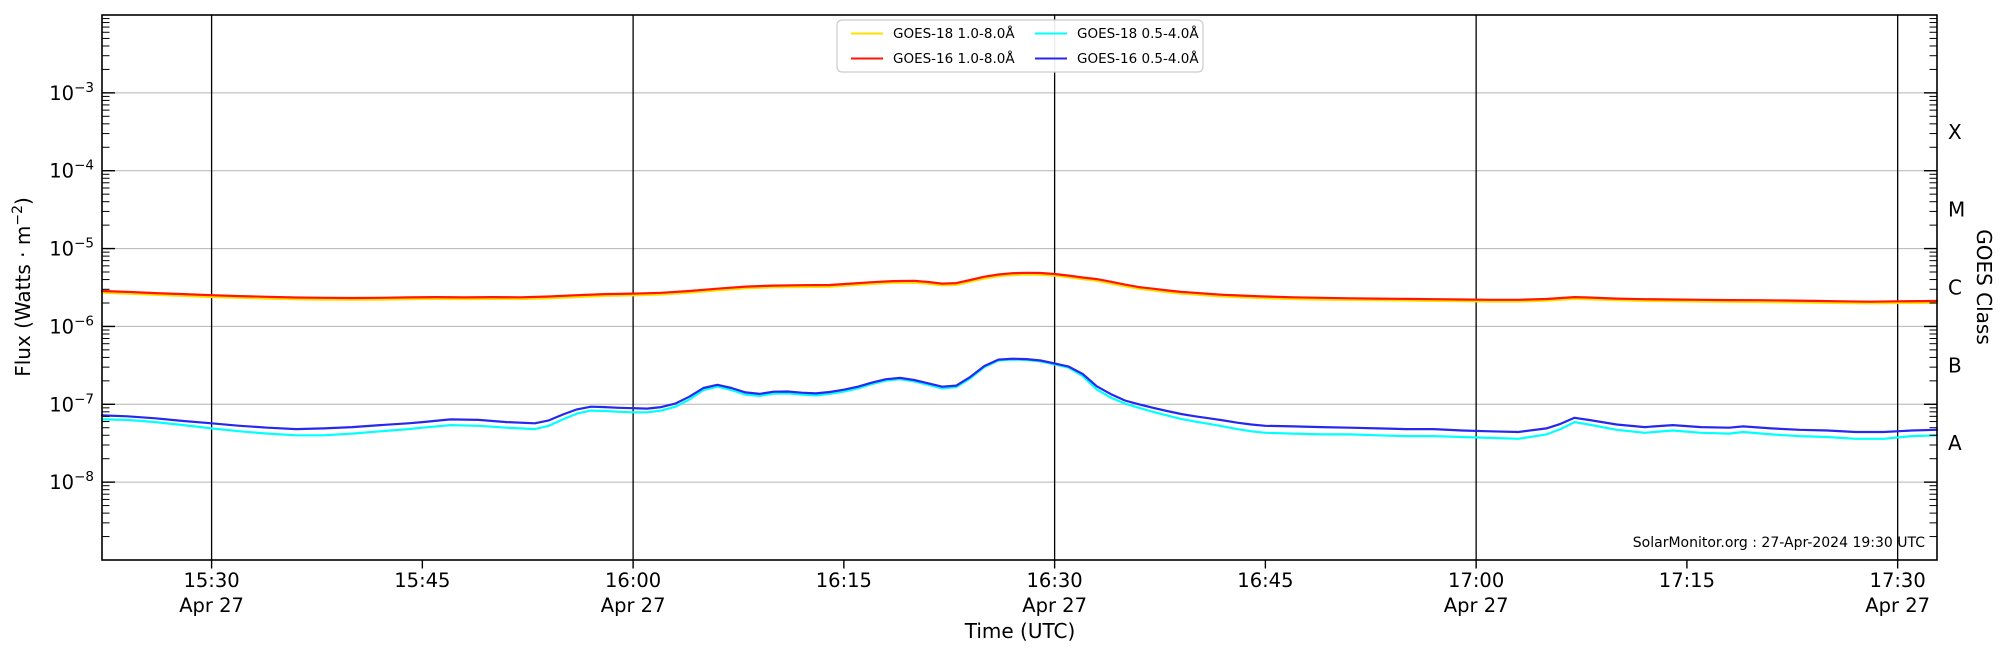 This screenshot has height=650, width=2000. What do you see at coordinates (1984, 287) in the screenshot?
I see `right-axis-label: GOES Class` at bounding box center [1984, 287].